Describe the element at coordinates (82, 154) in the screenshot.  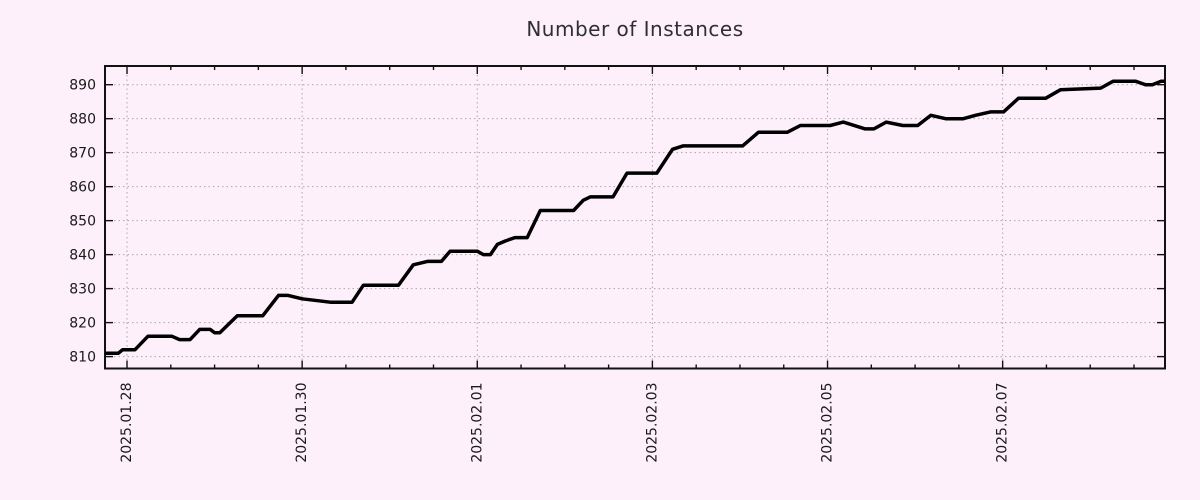
I see `y-tick-label: 870` at that location.